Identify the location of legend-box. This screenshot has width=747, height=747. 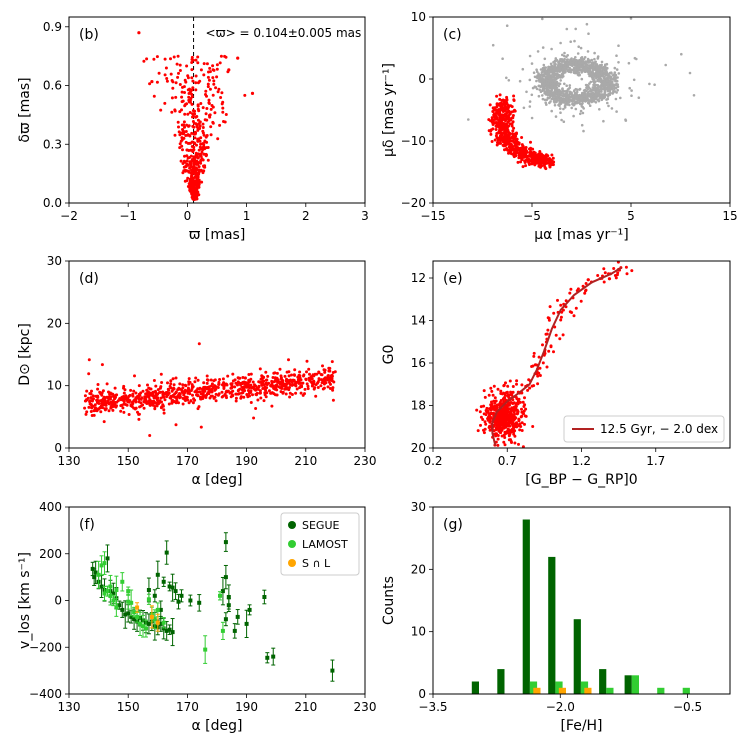
(320, 544).